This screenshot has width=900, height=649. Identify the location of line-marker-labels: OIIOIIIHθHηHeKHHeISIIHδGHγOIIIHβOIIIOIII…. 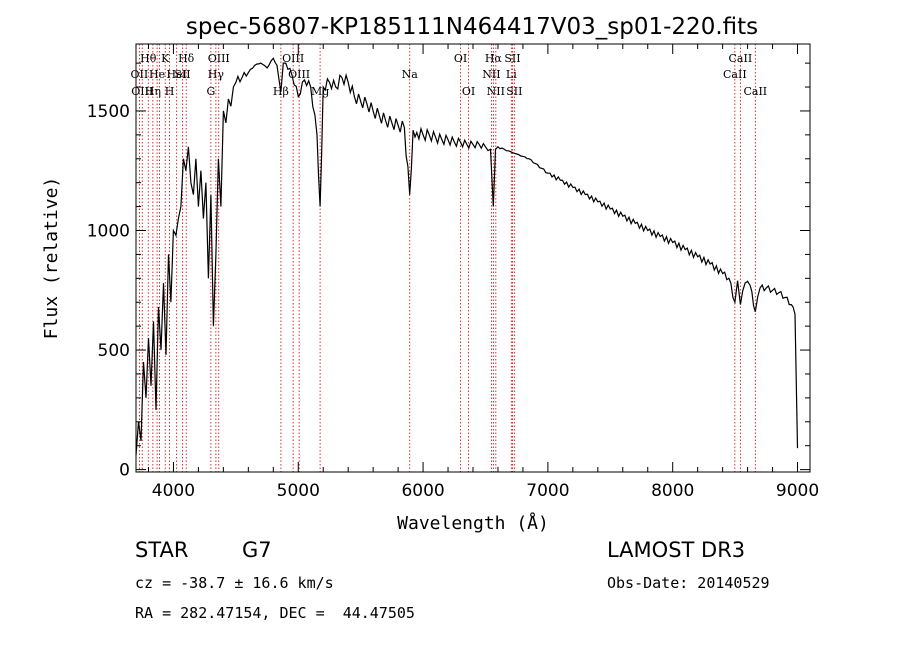
(449, 75).